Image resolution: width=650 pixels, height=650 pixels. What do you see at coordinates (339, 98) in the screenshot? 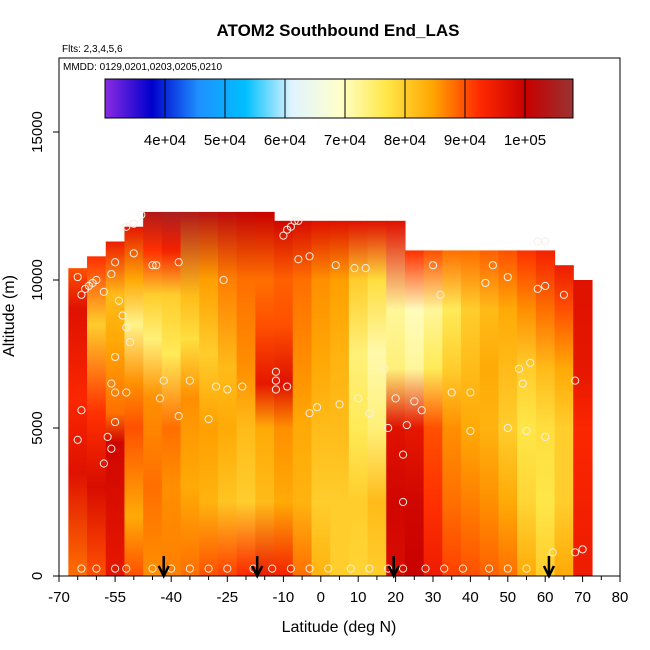
I see `colorbar-gradient` at bounding box center [339, 98].